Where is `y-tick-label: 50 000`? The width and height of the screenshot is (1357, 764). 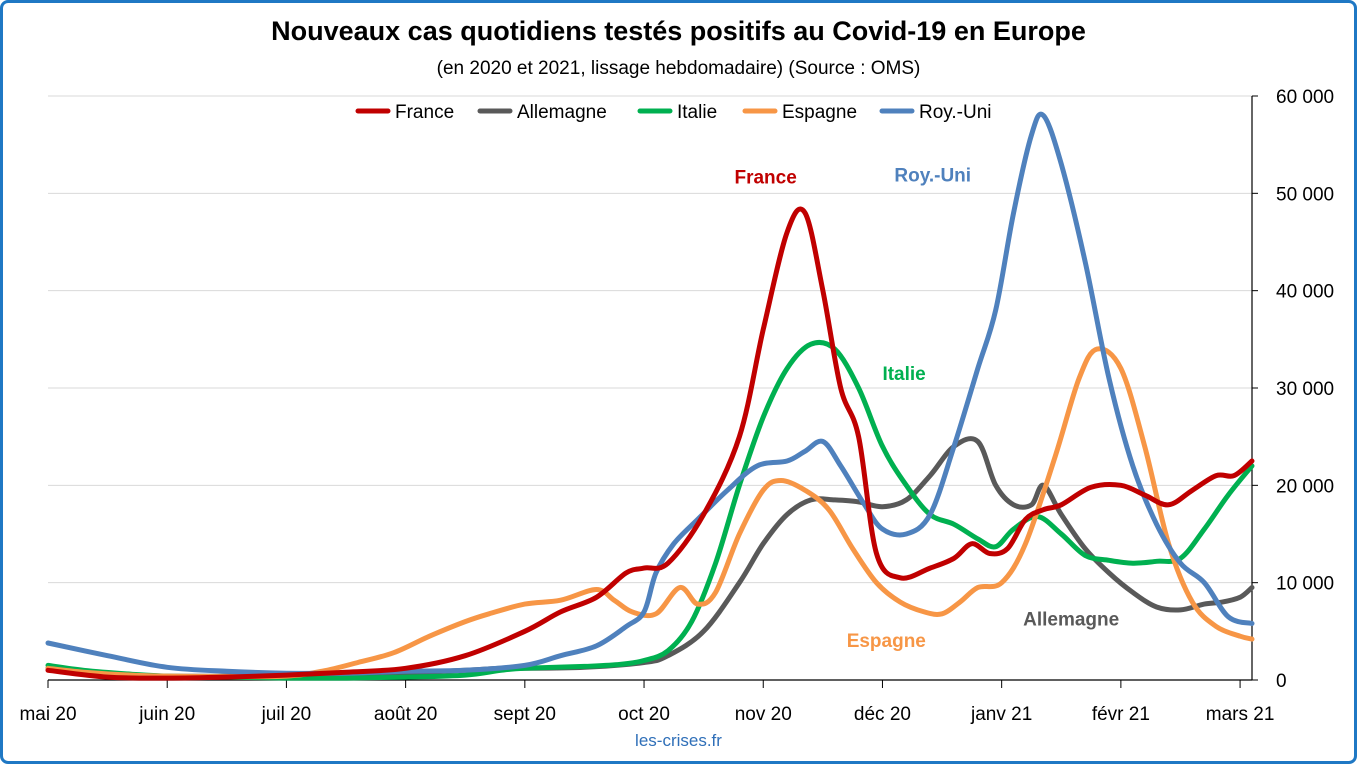 y-tick-label: 50 000 is located at coordinates (1305, 194).